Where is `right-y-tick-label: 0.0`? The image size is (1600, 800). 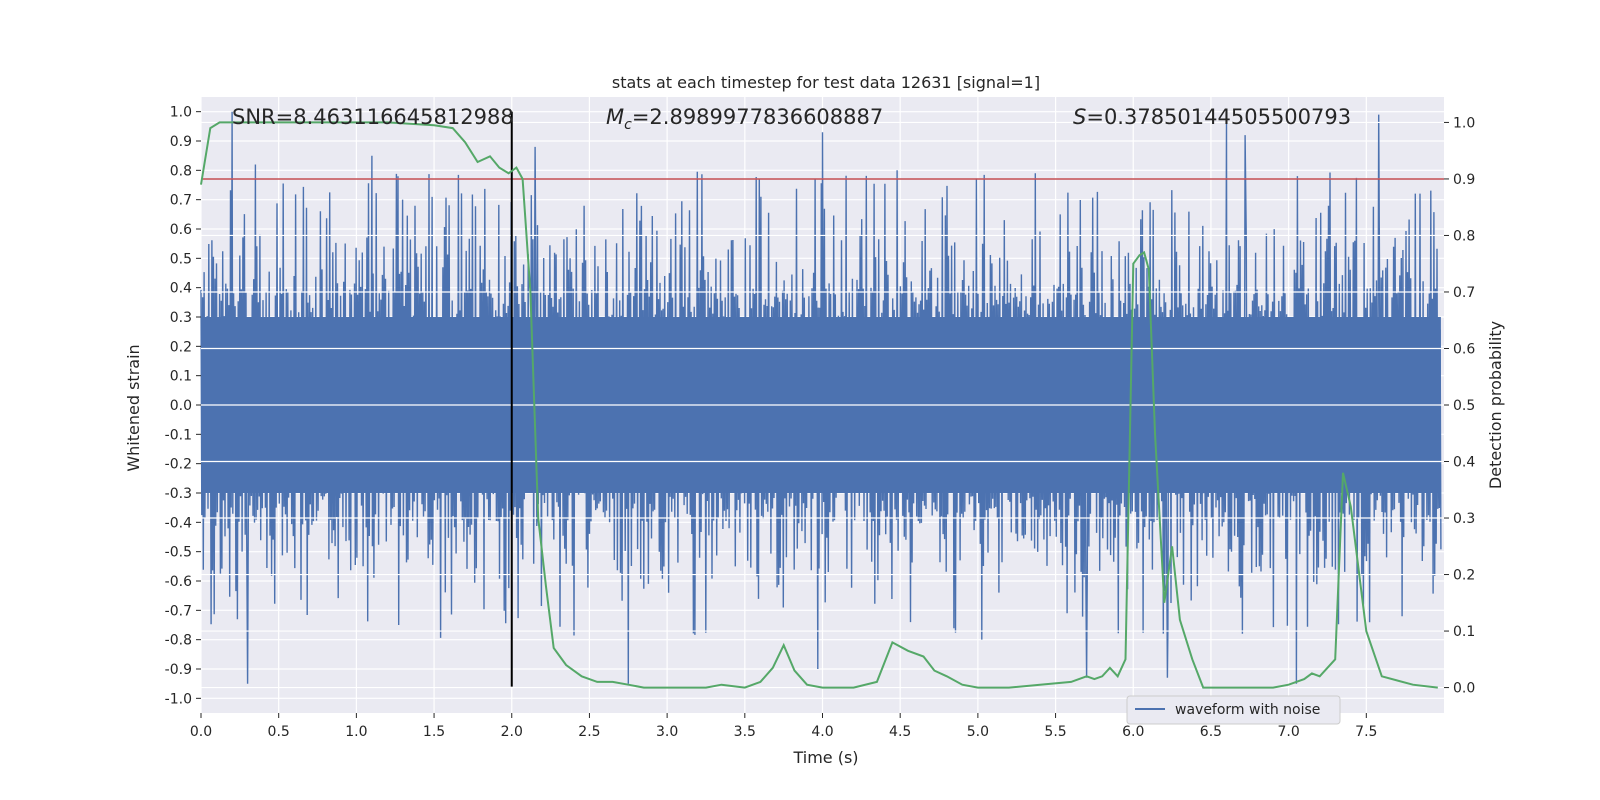
right-y-tick-label: 0.0 is located at coordinates (1464, 689).